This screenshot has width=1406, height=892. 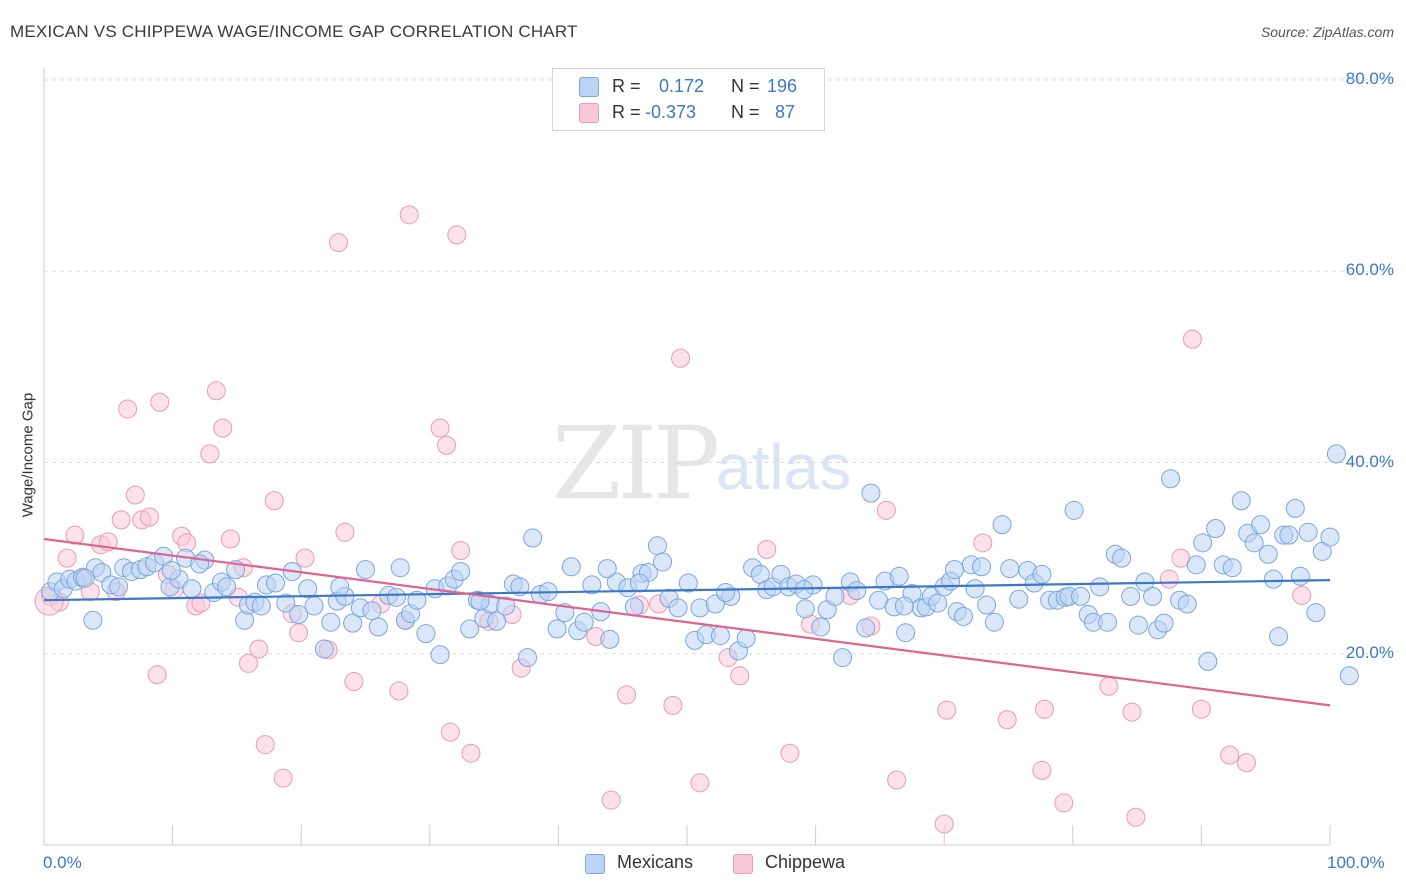 What do you see at coordinates (687, 590) in the screenshot?
I see `mexicans-trend-line` at bounding box center [687, 590].